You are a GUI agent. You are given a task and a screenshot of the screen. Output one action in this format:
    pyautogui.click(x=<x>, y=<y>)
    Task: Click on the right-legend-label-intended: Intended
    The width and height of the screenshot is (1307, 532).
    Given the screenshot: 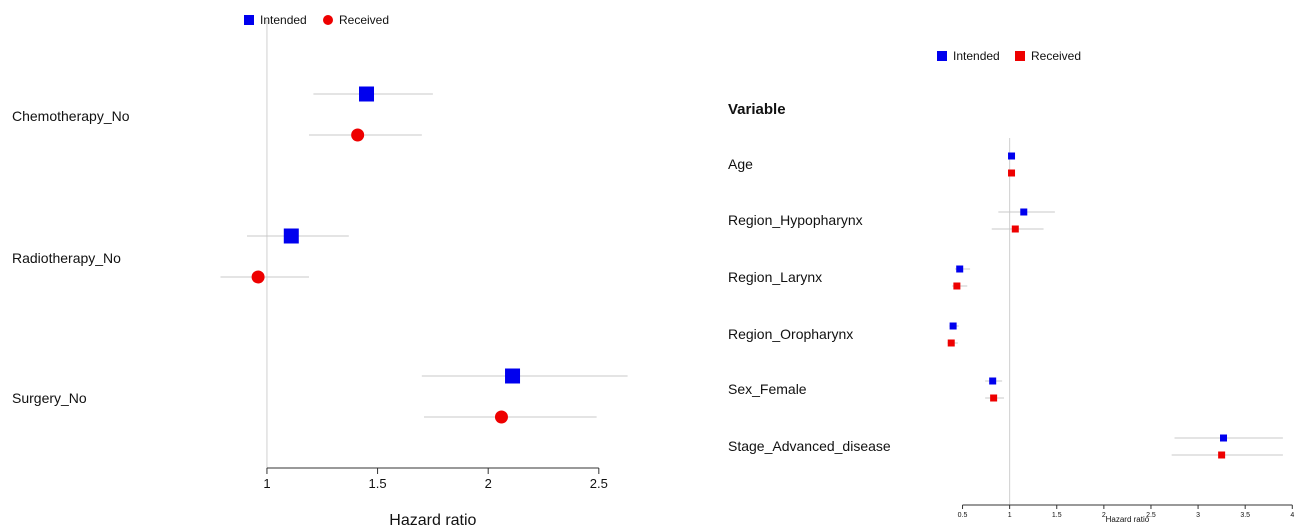 What is the action you would take?
    pyautogui.click(x=976, y=56)
    